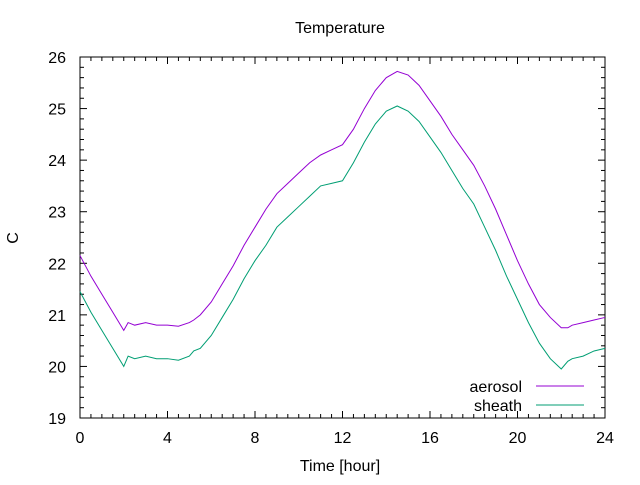 This screenshot has width=640, height=485. I want to click on y-axis-label: C, so click(13, 238).